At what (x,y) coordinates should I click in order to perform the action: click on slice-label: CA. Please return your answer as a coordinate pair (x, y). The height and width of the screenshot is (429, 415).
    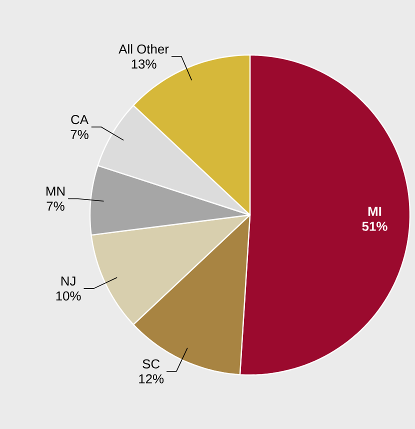
    Looking at the image, I should click on (79, 119).